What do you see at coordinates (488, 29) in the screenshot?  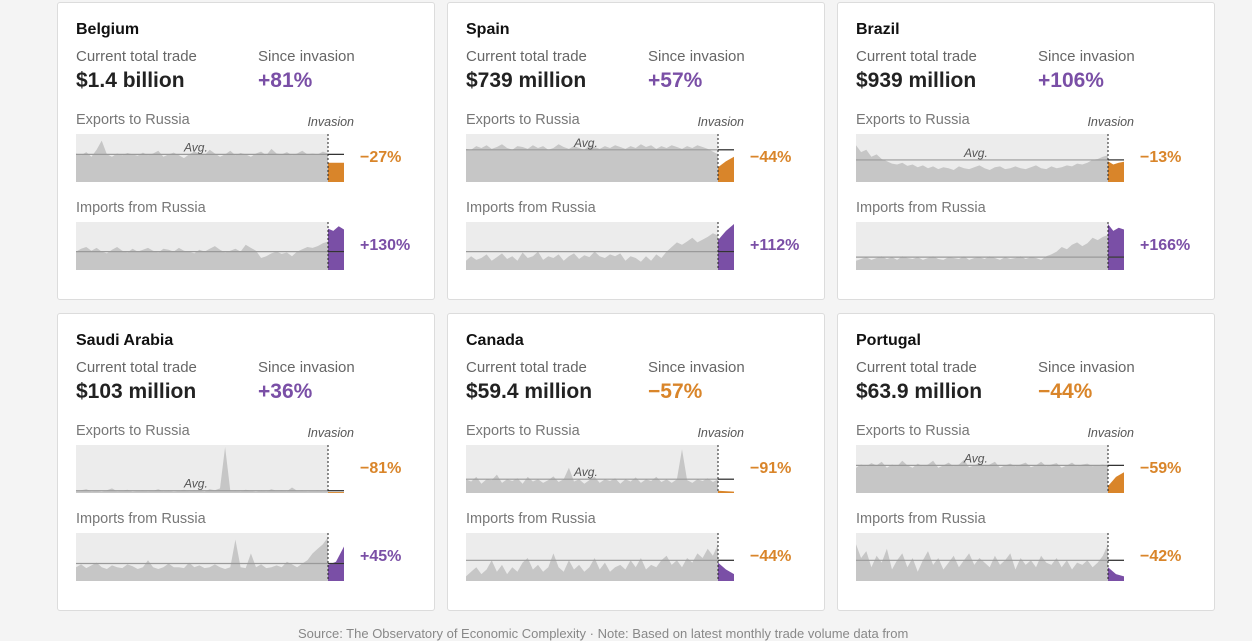 I see `country-name: Spain` at bounding box center [488, 29].